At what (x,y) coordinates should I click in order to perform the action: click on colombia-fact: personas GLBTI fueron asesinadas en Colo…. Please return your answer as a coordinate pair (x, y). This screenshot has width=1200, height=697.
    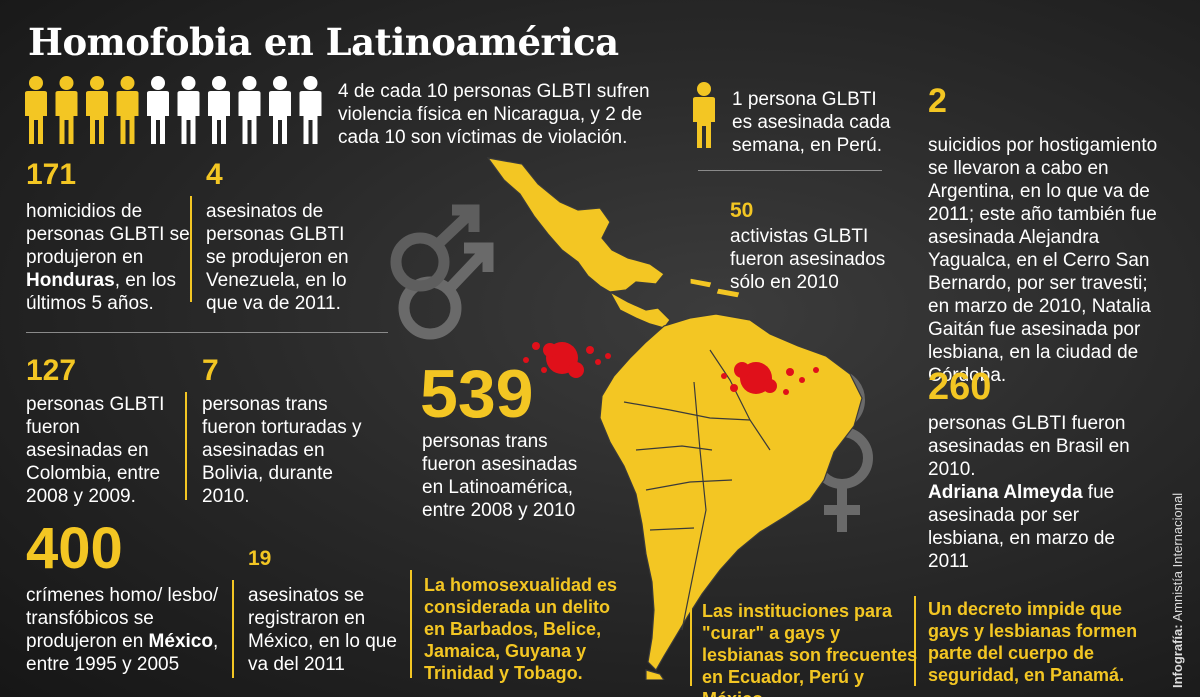
    Looking at the image, I should click on (95, 450).